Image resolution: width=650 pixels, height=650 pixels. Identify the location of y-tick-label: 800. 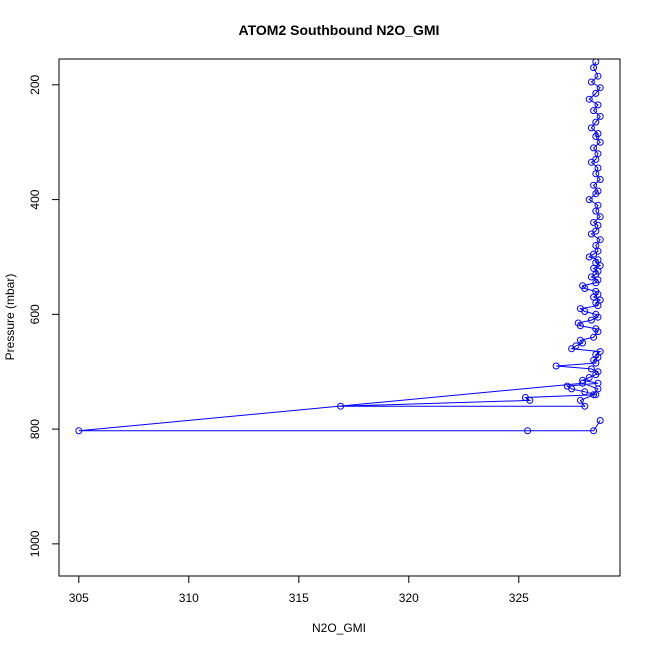
(35, 429).